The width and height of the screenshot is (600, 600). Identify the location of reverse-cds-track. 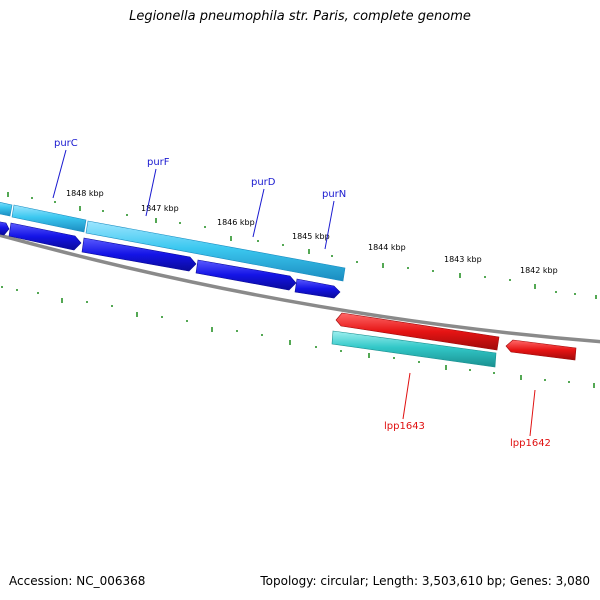
(456, 336).